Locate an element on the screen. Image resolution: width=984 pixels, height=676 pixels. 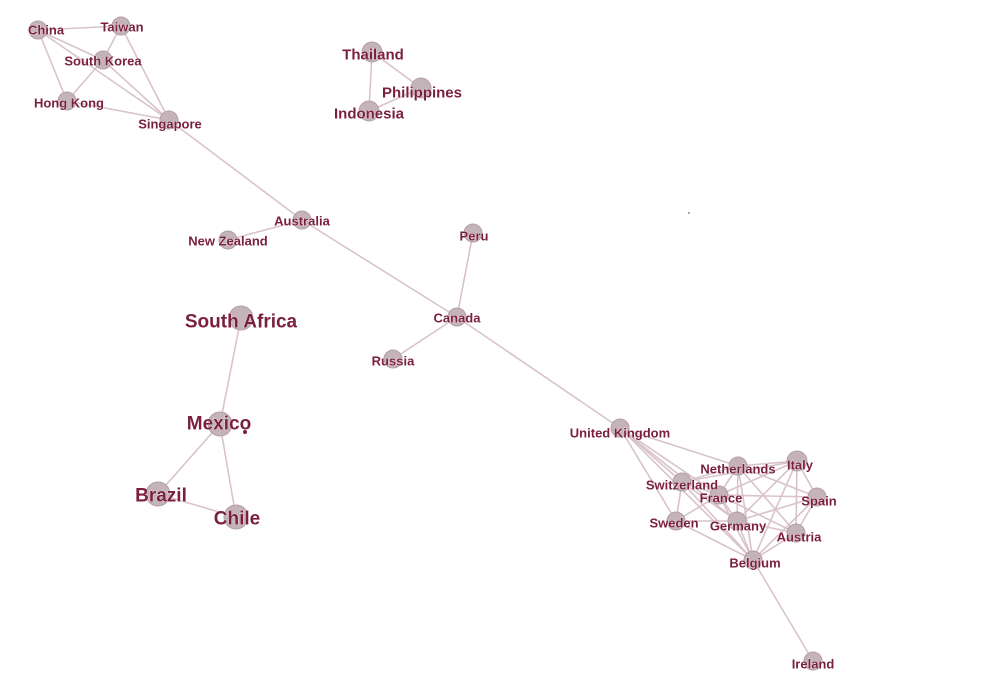
edge-china-south-korea is located at coordinates (70, 45).